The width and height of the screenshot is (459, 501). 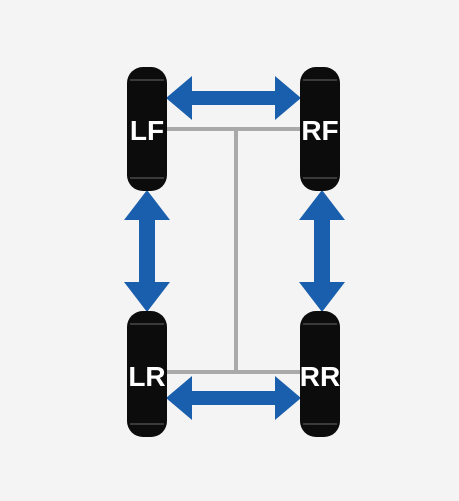 I want to click on arrow-lr-rr, so click(x=233, y=398).